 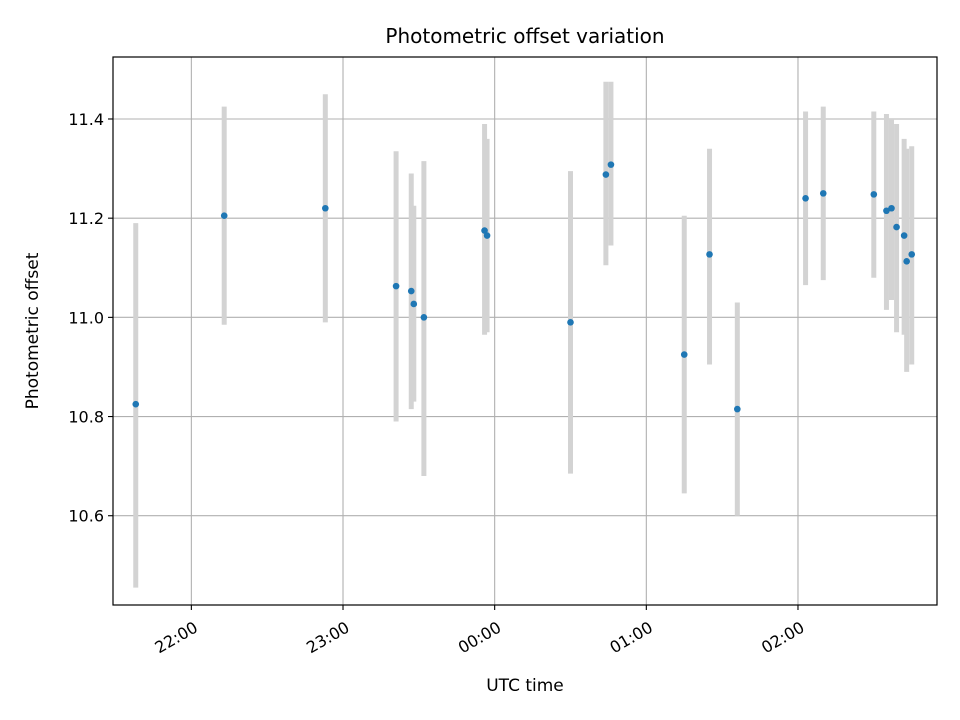 I want to click on y-axis-ticks: 10.6 10.8 11.0 11.2 11.4, so click(x=90, y=318).